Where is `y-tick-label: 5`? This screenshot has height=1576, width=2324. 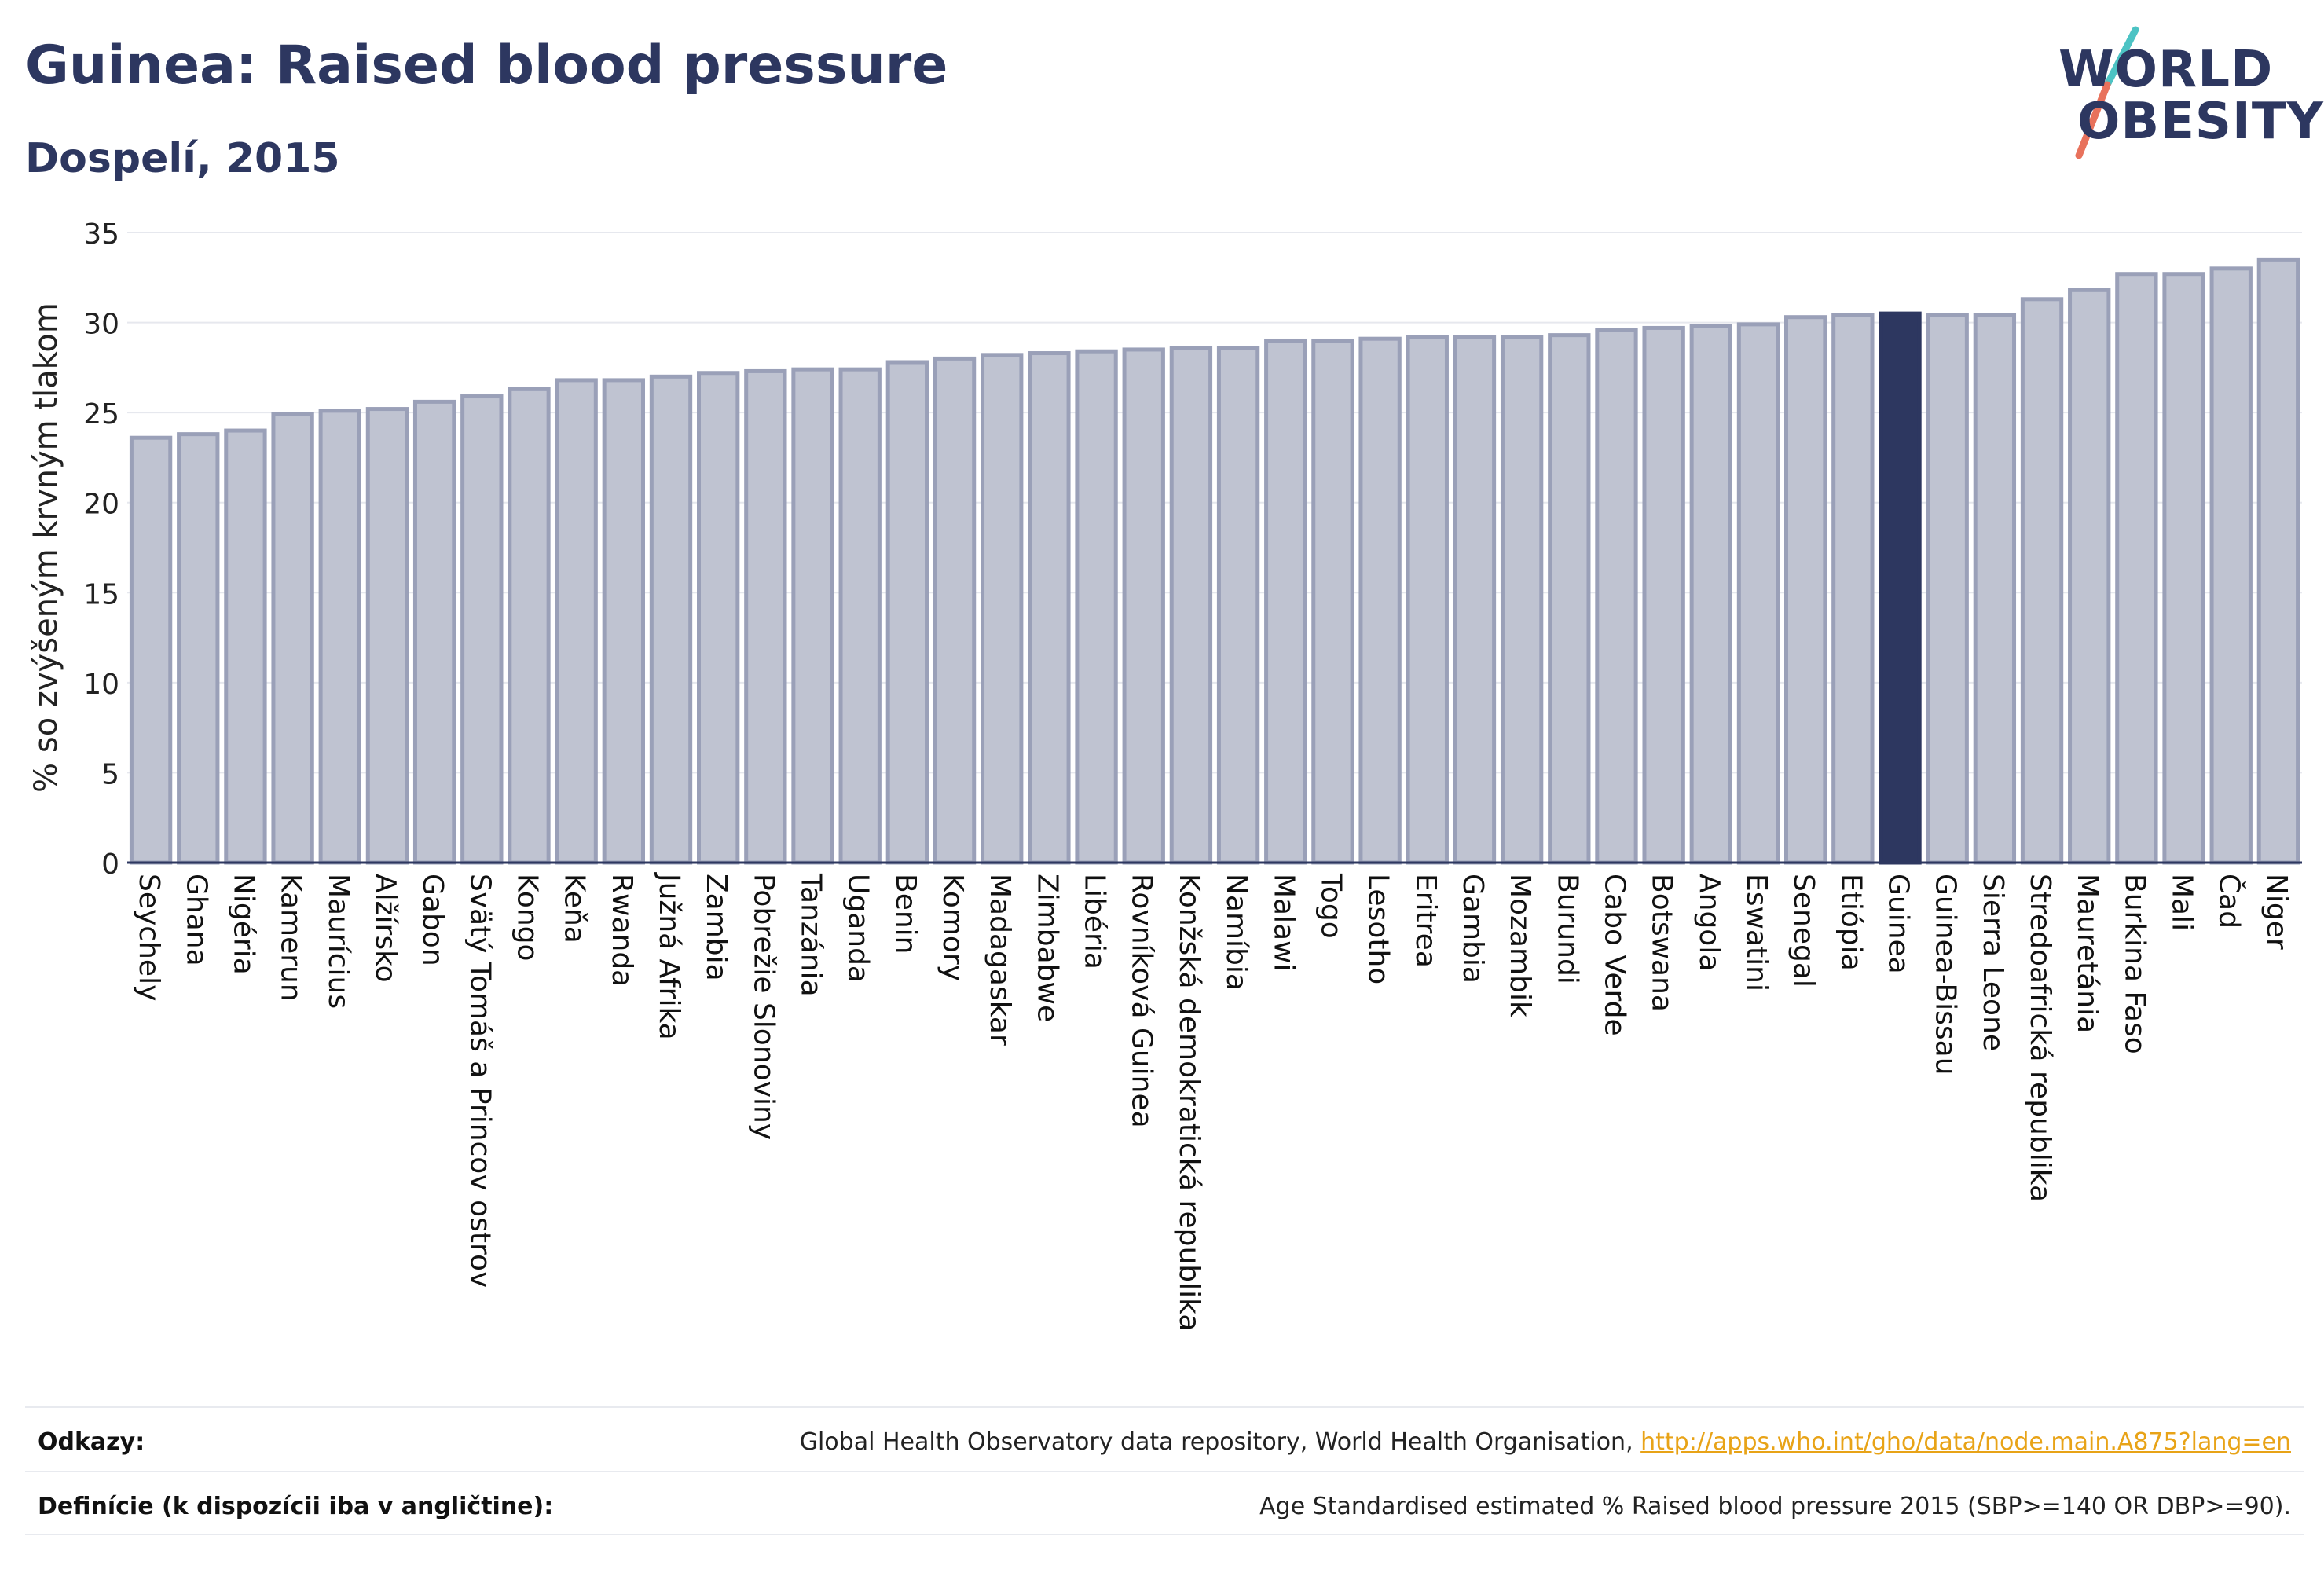 y-tick-label: 5 is located at coordinates (110, 774).